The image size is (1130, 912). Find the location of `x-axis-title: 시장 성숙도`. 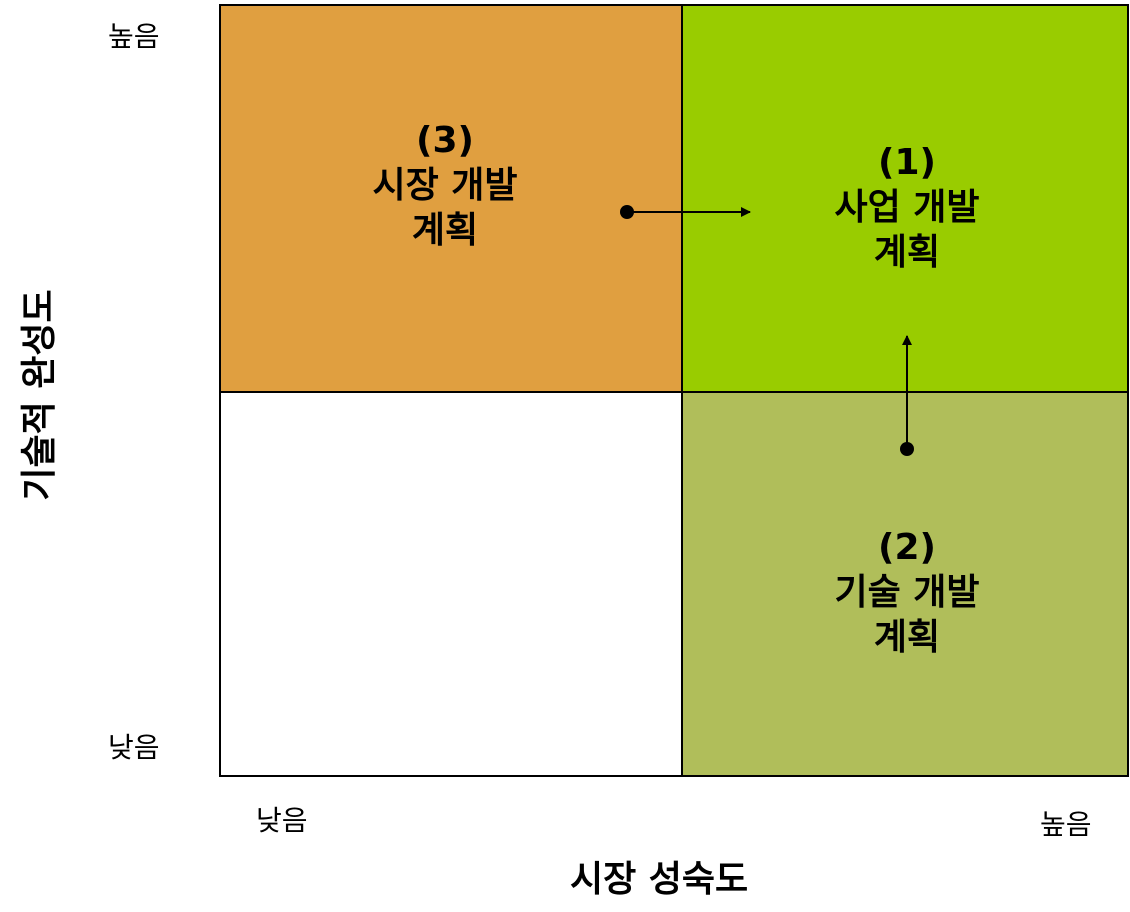

x-axis-title: 시장 성숙도 is located at coordinates (659, 879).